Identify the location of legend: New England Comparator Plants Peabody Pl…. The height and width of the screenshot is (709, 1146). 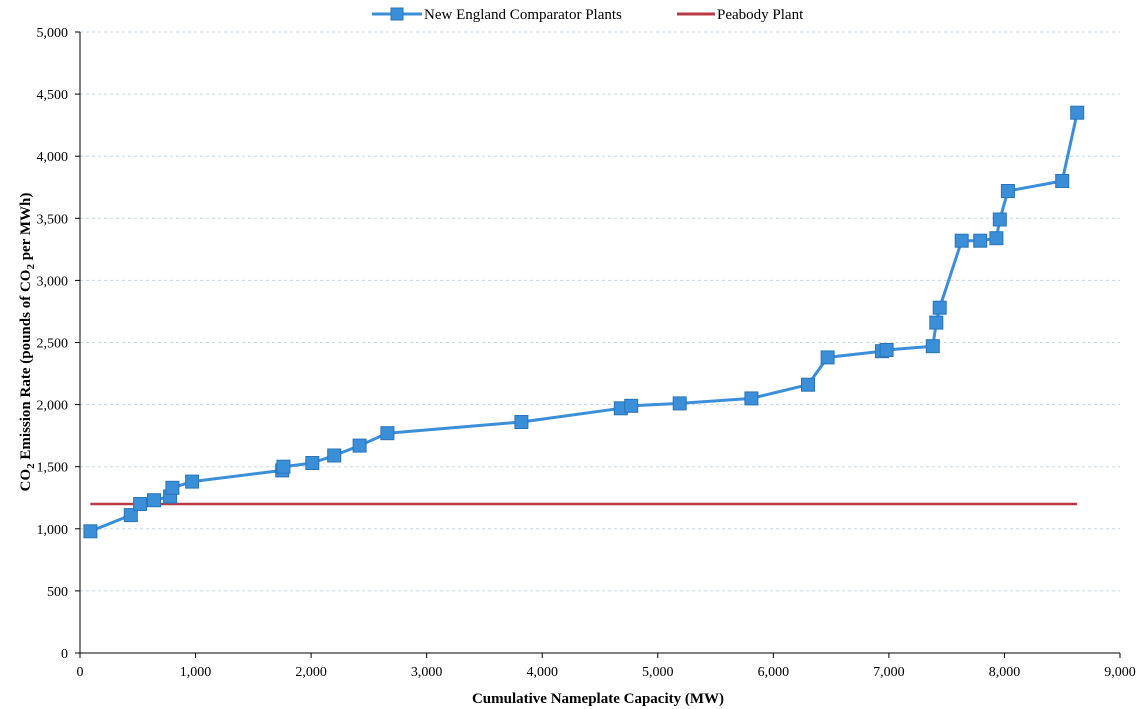
(588, 15).